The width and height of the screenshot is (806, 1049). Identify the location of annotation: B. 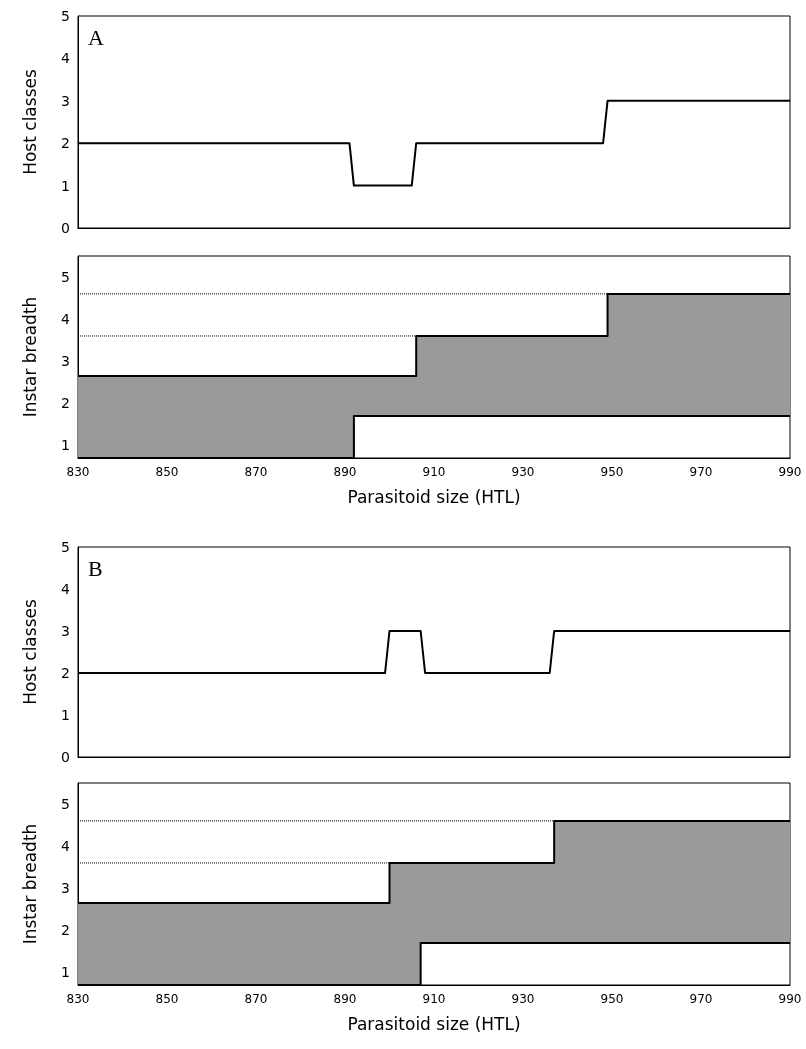
(95, 568).